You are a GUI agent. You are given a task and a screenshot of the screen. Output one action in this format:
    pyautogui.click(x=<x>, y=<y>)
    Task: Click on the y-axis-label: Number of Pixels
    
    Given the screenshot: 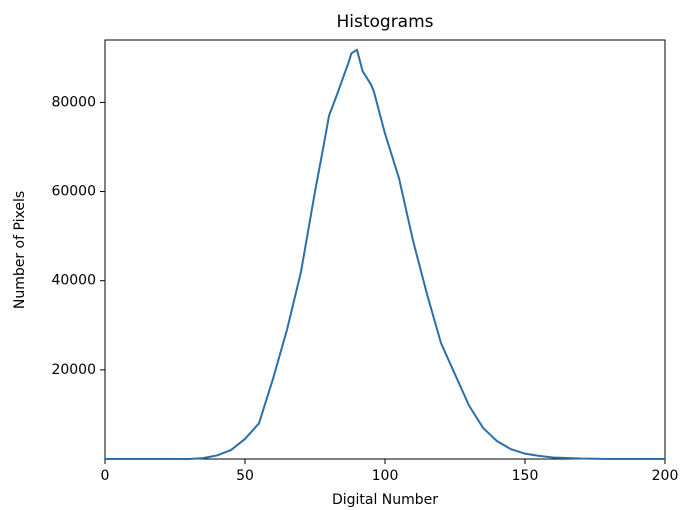 What is the action you would take?
    pyautogui.click(x=20, y=250)
    